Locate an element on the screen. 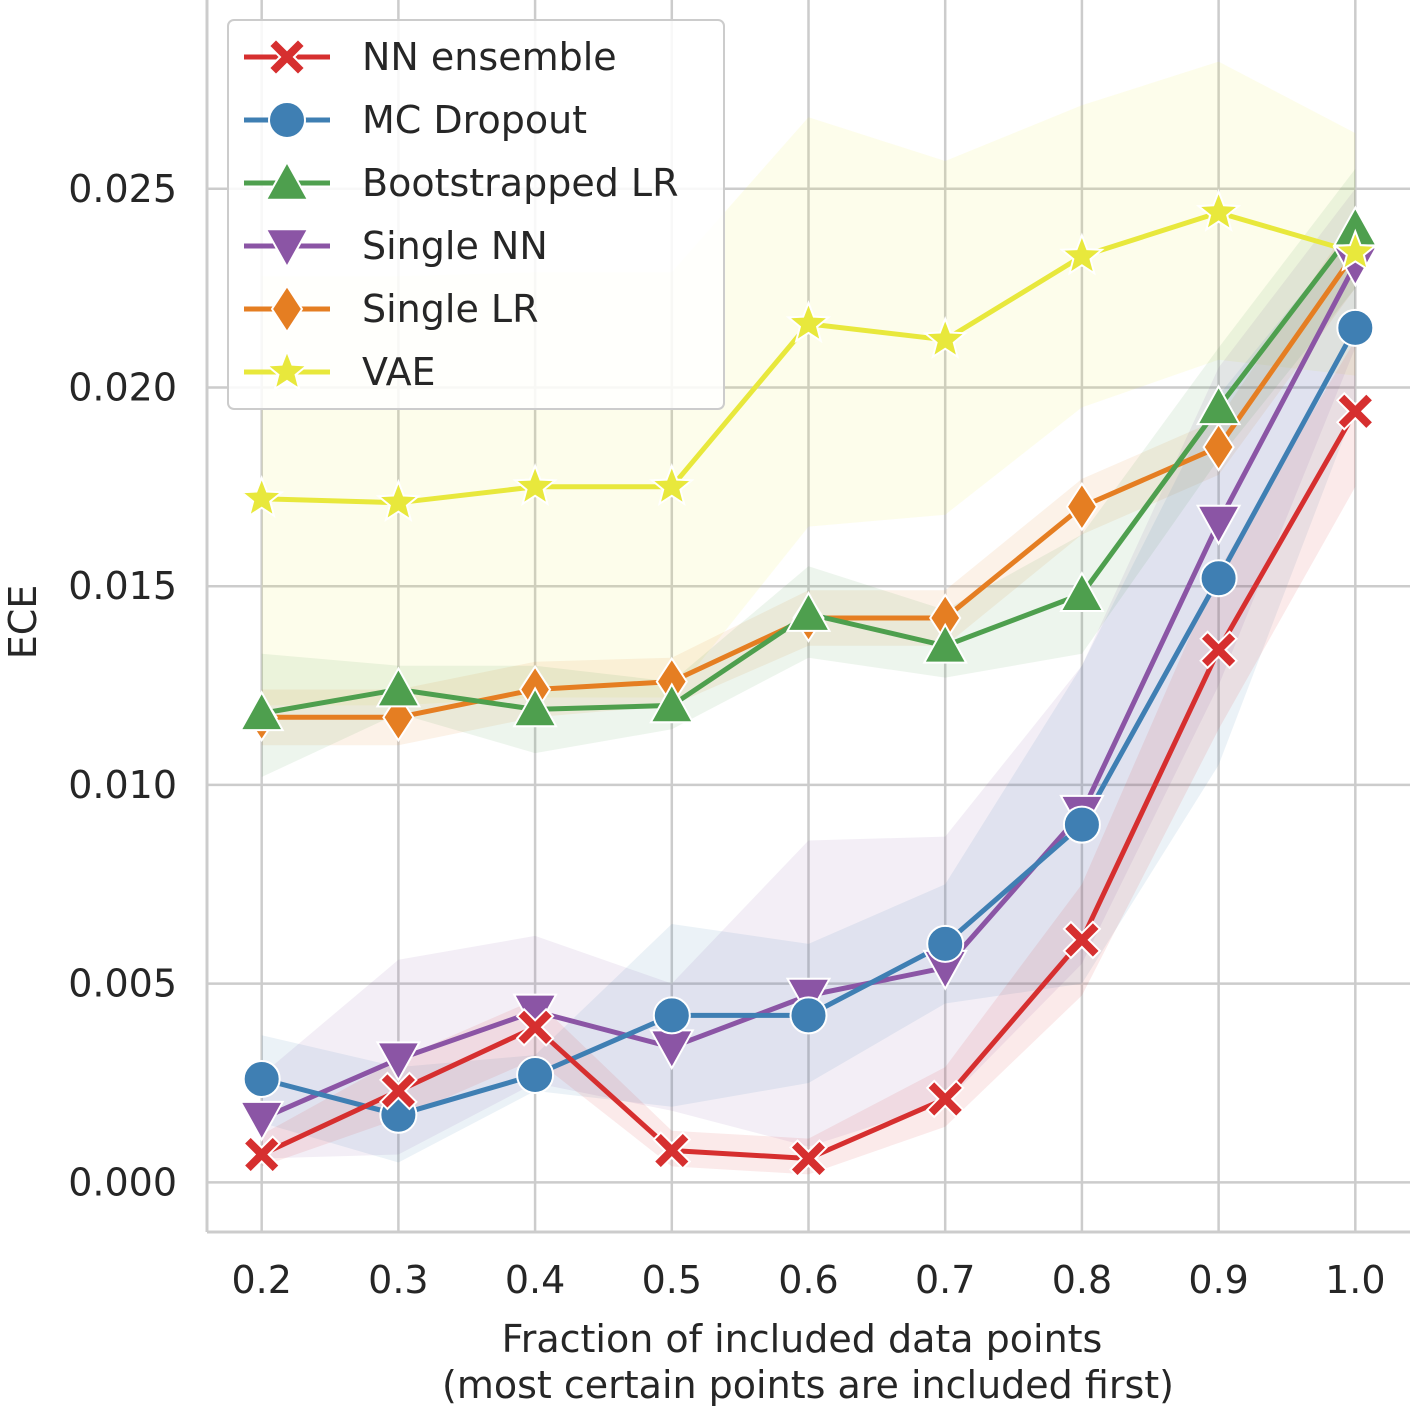  legend-marker-nn-ensemble is located at coordinates (287, 57).